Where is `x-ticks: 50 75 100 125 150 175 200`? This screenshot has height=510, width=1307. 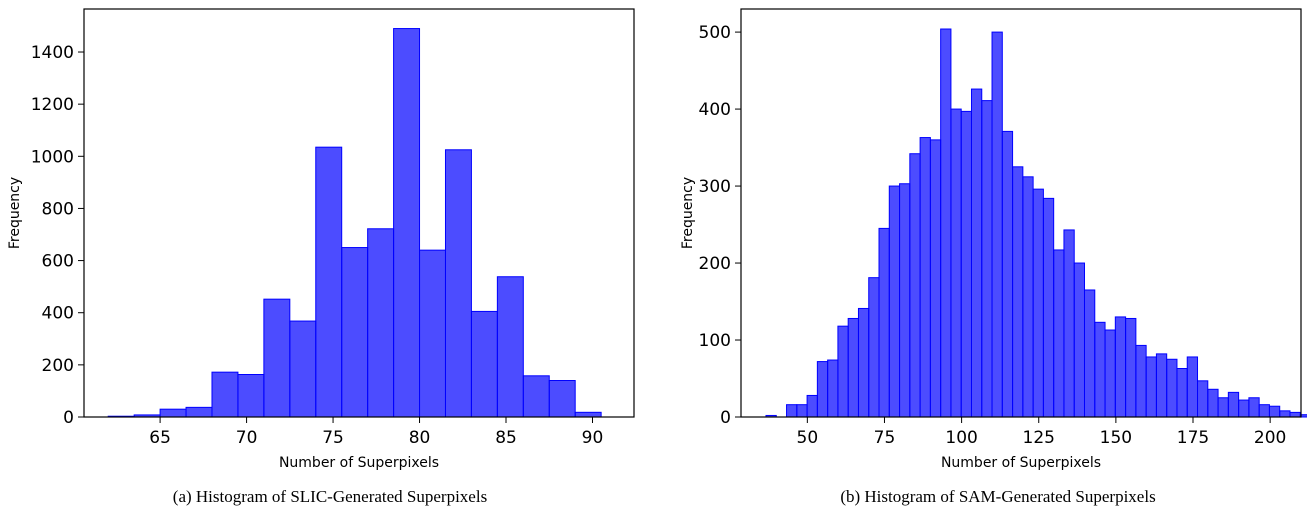 x-ticks: 50 75 100 125 150 175 200 is located at coordinates (1041, 432).